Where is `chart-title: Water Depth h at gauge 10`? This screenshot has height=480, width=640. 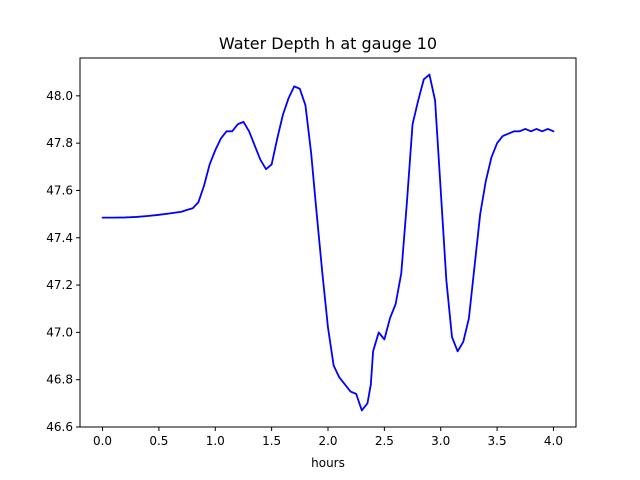
chart-title: Water Depth h at gauge 10 is located at coordinates (328, 43).